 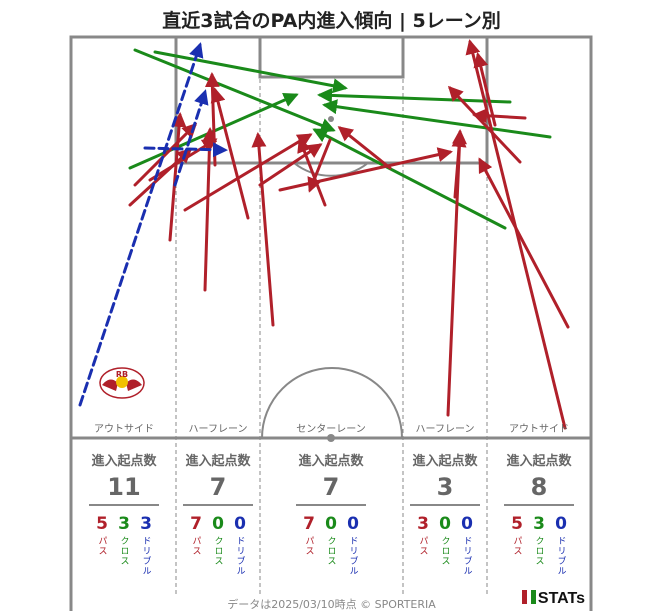 I want to click on team-logo: RB, so click(x=122, y=383).